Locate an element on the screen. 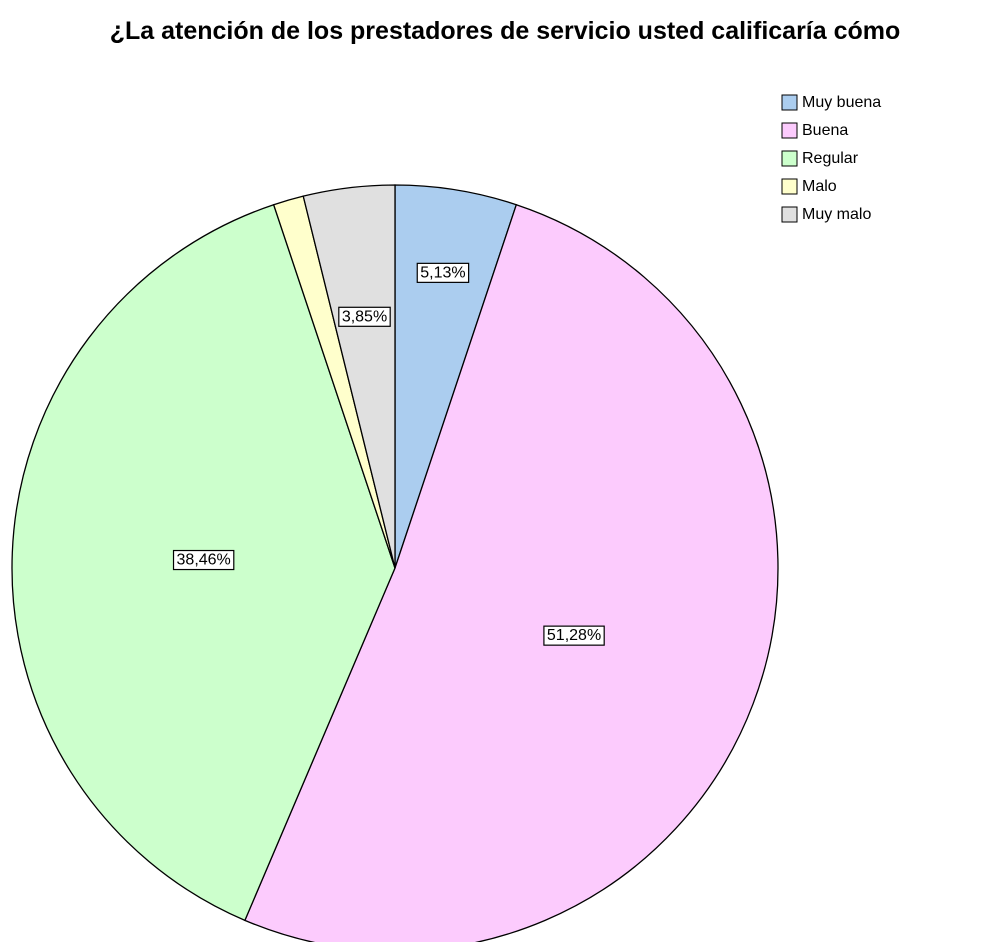  value-label: 3,85% is located at coordinates (364, 316).